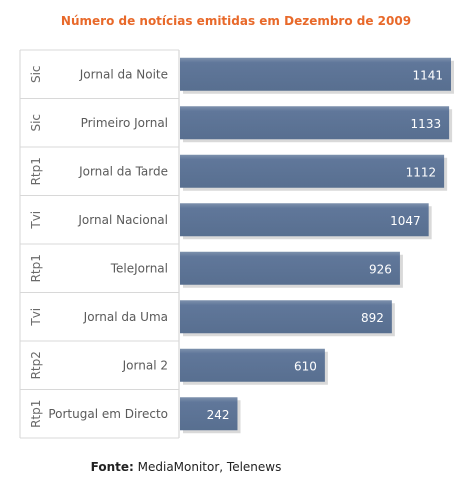  Describe the element at coordinates (372, 318) in the screenshot. I see `bar-value-label: 892` at that location.